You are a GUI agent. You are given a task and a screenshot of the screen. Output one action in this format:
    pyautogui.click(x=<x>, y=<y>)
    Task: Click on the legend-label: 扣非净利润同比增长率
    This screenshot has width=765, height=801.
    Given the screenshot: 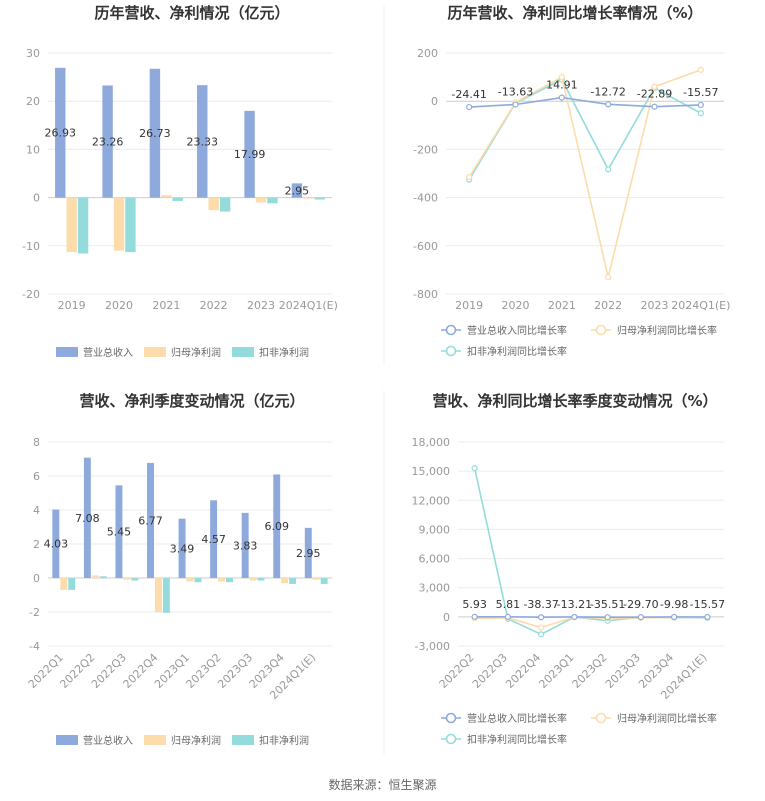 What is the action you would take?
    pyautogui.click(x=517, y=351)
    